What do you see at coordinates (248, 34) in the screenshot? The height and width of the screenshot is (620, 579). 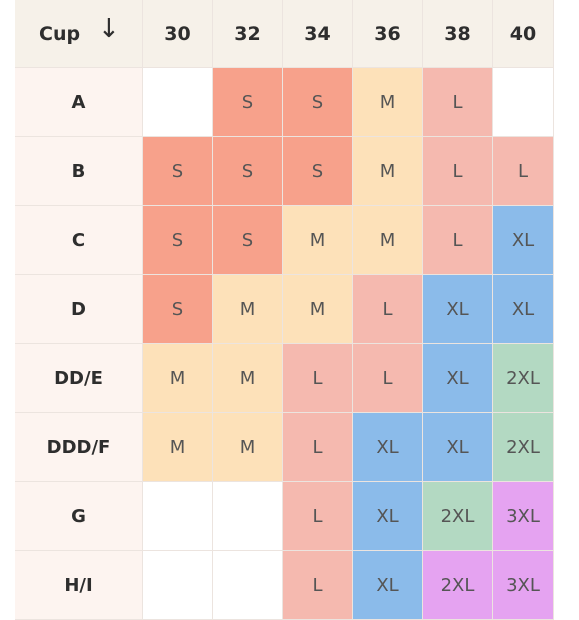 I see `column-header: 32` at bounding box center [248, 34].